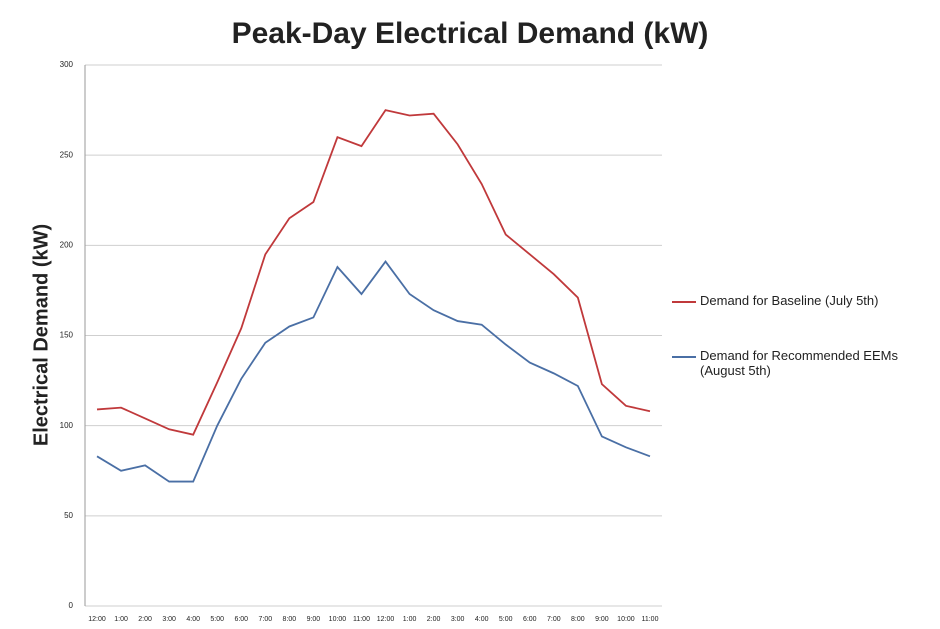 This screenshot has width=940, height=629. What do you see at coordinates (67, 425) in the screenshot?
I see `y-tick-label: 100` at bounding box center [67, 425].